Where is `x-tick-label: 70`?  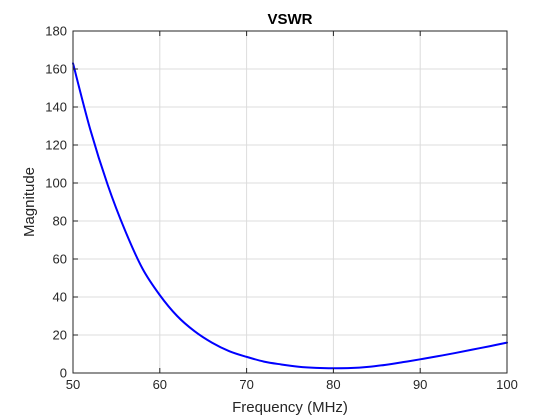
x-tick-label: 70 is located at coordinates (246, 384).